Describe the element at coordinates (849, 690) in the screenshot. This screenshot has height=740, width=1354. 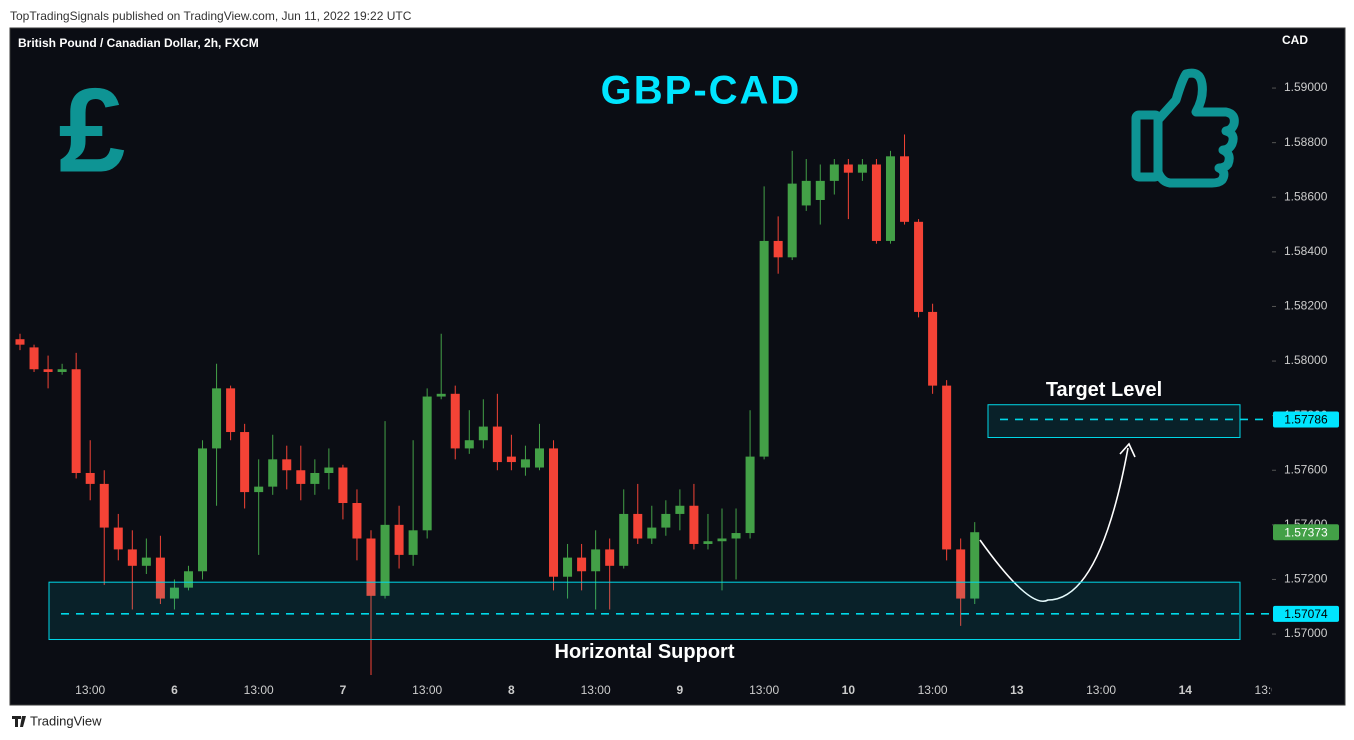
I see `x-tick-label: 10` at that location.